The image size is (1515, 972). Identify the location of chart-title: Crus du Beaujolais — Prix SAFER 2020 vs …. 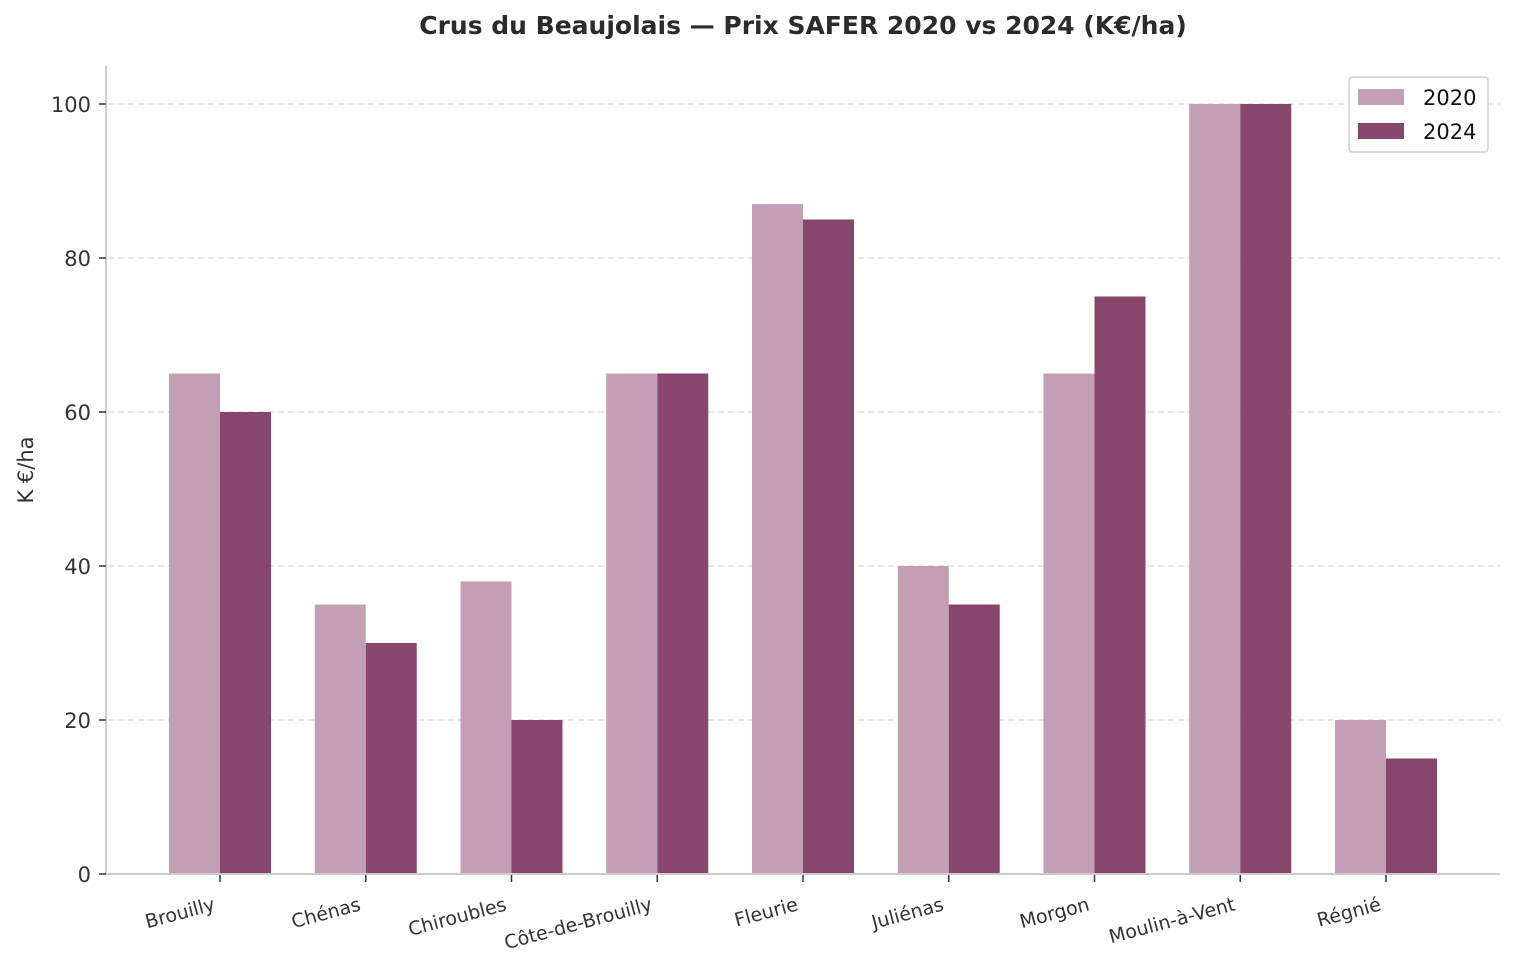
(803, 25).